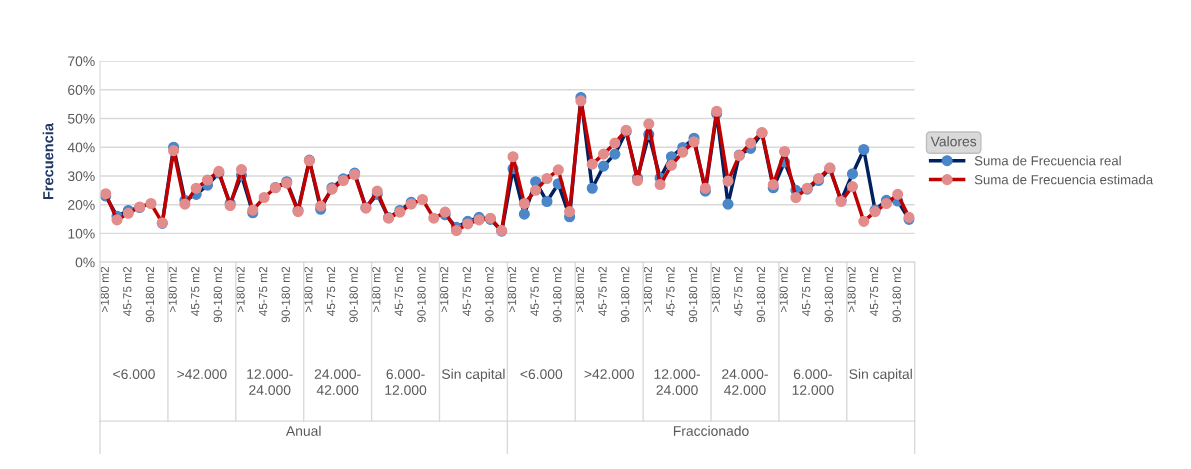 The width and height of the screenshot is (1191, 469). I want to click on legend-label: Suma de Frecuencia estimada, so click(1064, 179).